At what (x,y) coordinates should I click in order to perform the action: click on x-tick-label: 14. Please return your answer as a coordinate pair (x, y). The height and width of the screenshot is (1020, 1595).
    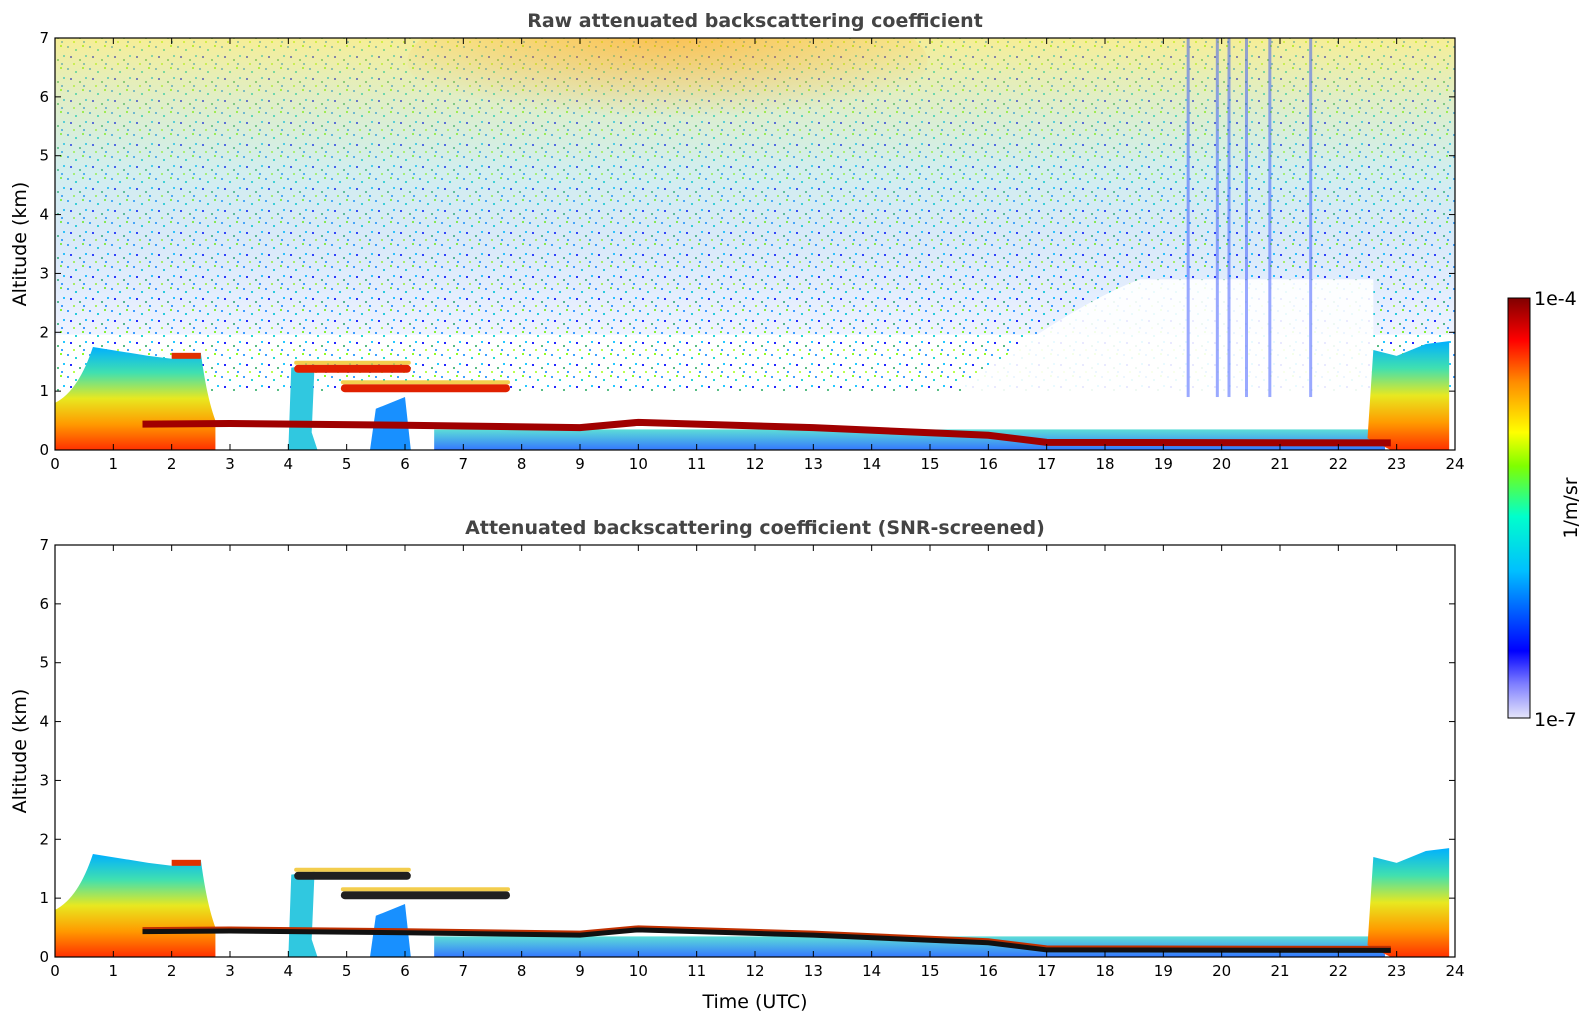
    Looking at the image, I should click on (871, 971).